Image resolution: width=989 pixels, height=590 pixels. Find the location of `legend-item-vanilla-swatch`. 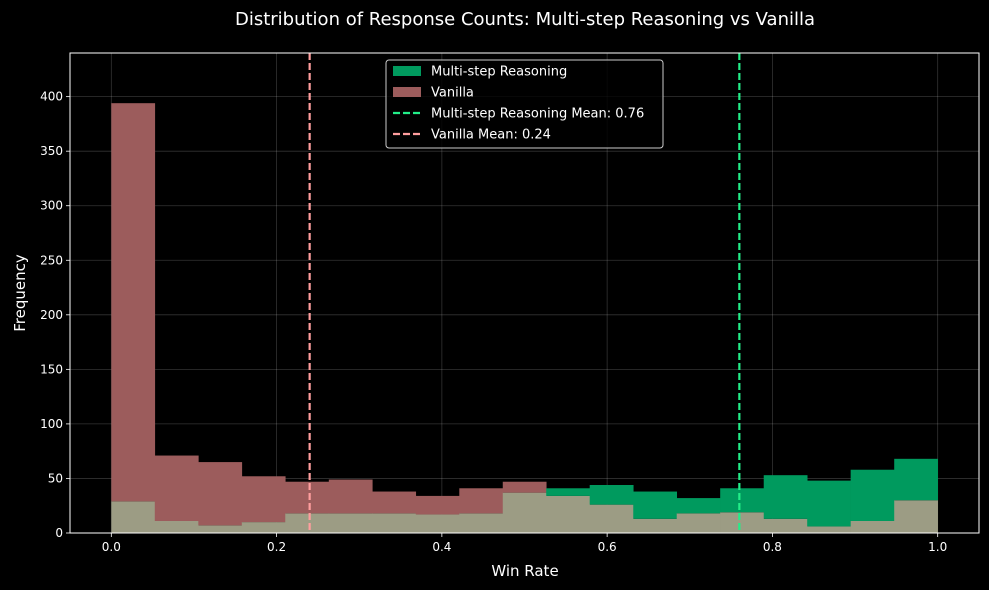

legend-item-vanilla-swatch is located at coordinates (407, 92).